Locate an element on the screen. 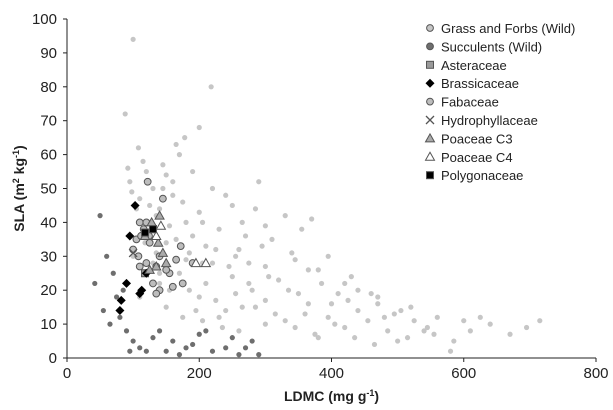  legend-item-asteraceae: Asteraceae is located at coordinates (466, 65).